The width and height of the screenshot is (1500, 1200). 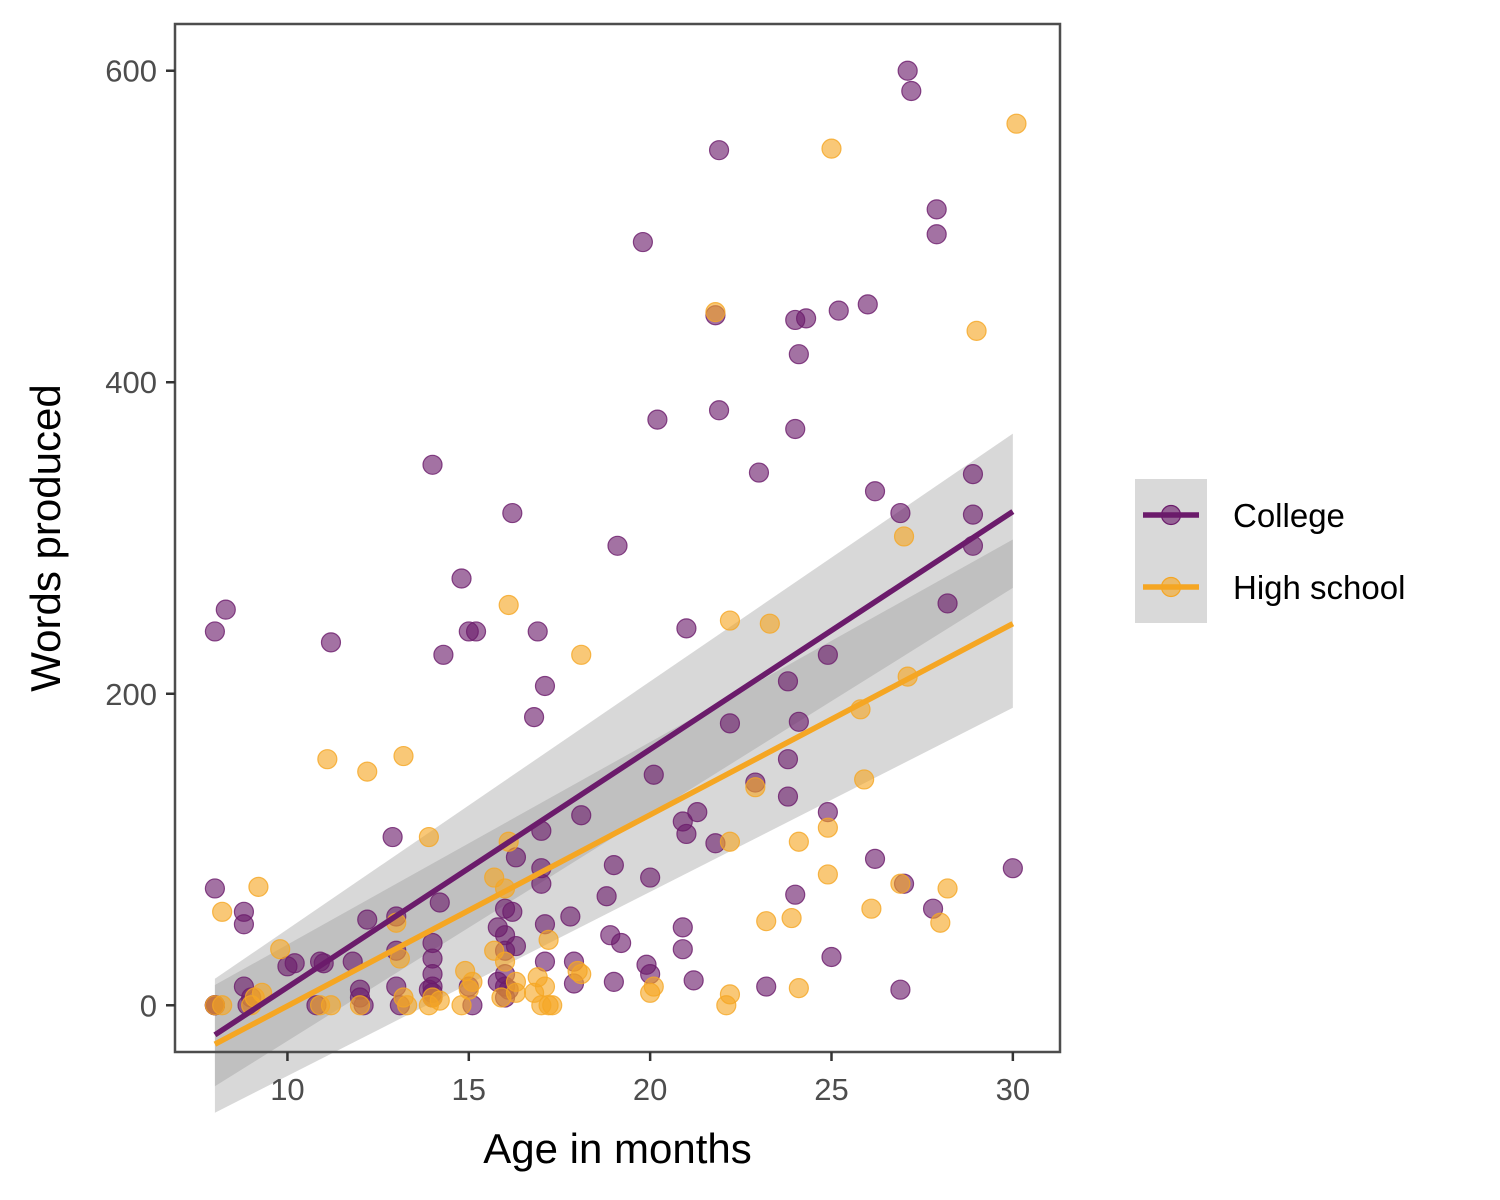 I want to click on x-tick-label: 20, so click(x=650, y=1089).